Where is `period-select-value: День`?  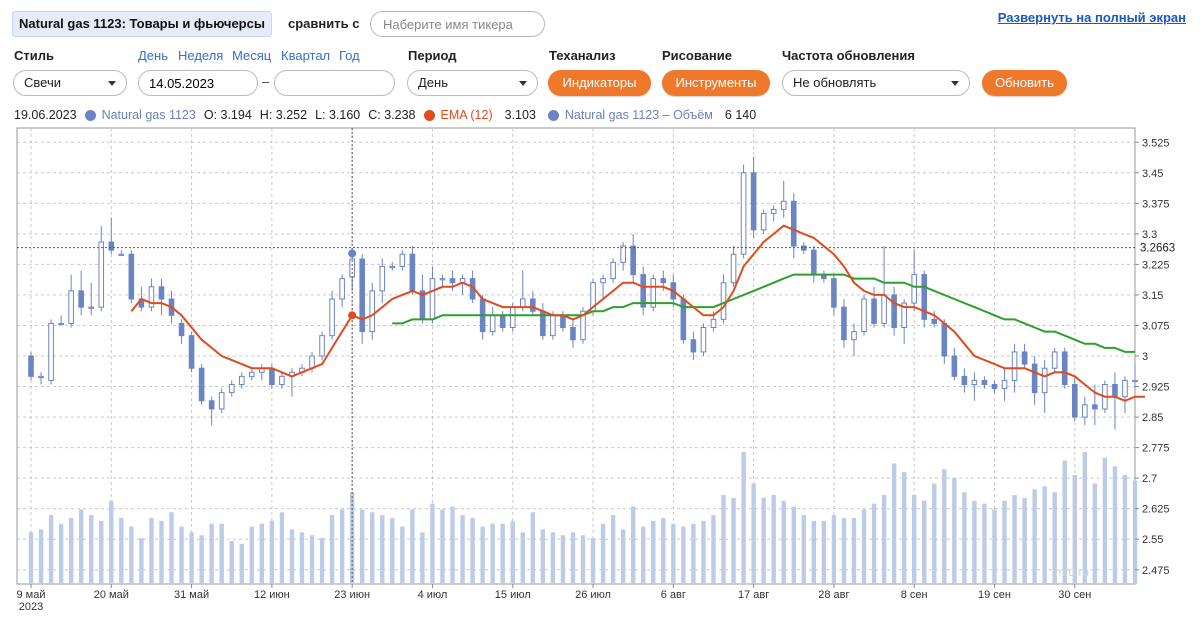 period-select-value: День is located at coordinates (433, 82).